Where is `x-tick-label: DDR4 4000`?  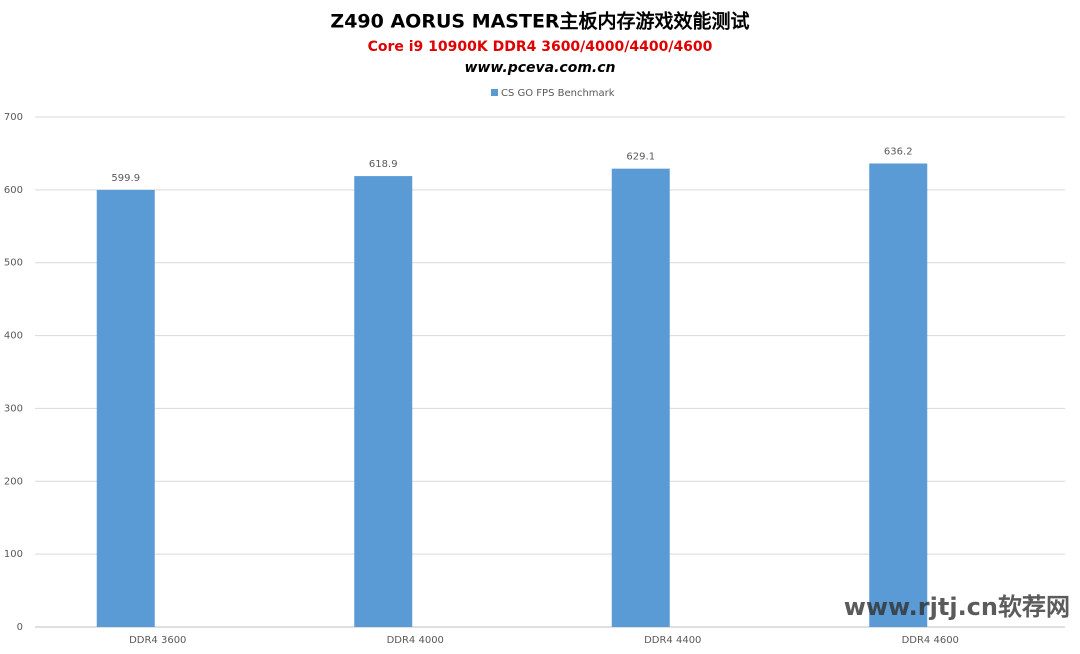
x-tick-label: DDR4 4000 is located at coordinates (415, 640).